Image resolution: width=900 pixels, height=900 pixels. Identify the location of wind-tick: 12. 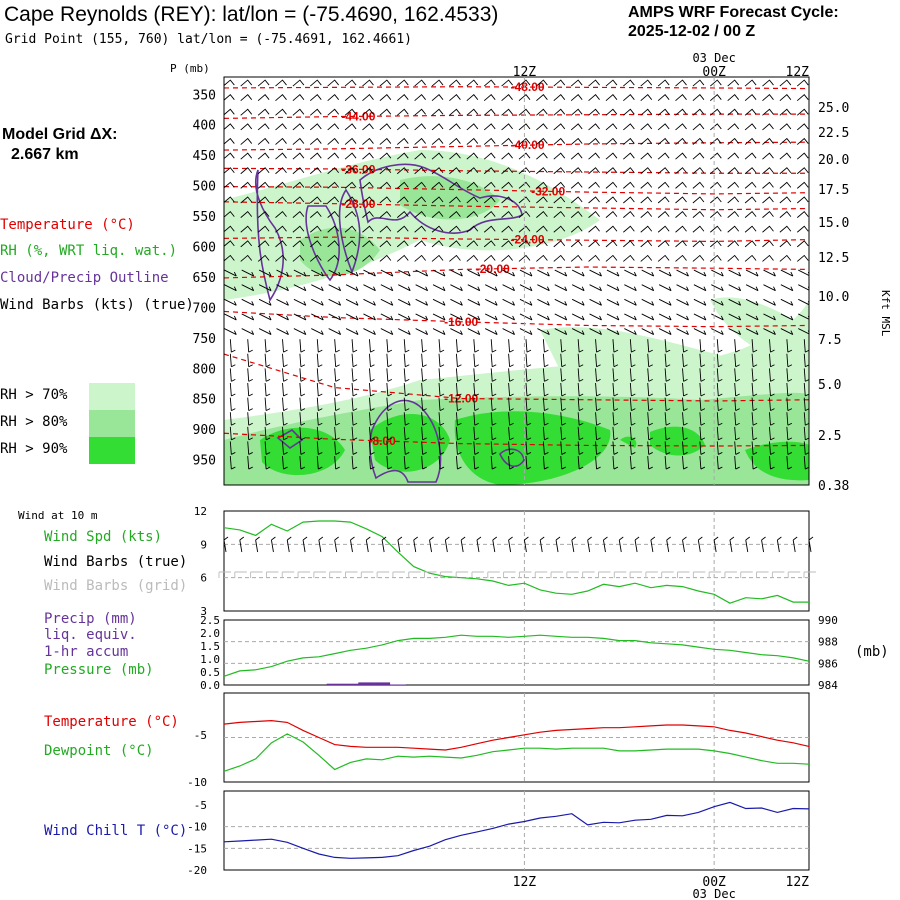
(200, 511).